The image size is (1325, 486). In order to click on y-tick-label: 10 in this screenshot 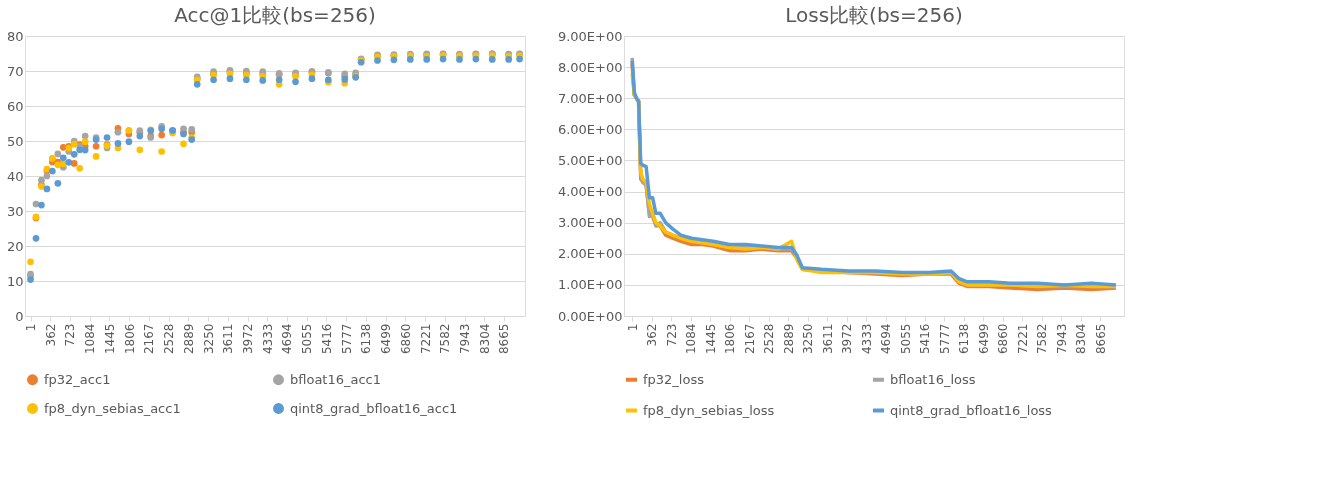, I will do `click(15, 281)`.